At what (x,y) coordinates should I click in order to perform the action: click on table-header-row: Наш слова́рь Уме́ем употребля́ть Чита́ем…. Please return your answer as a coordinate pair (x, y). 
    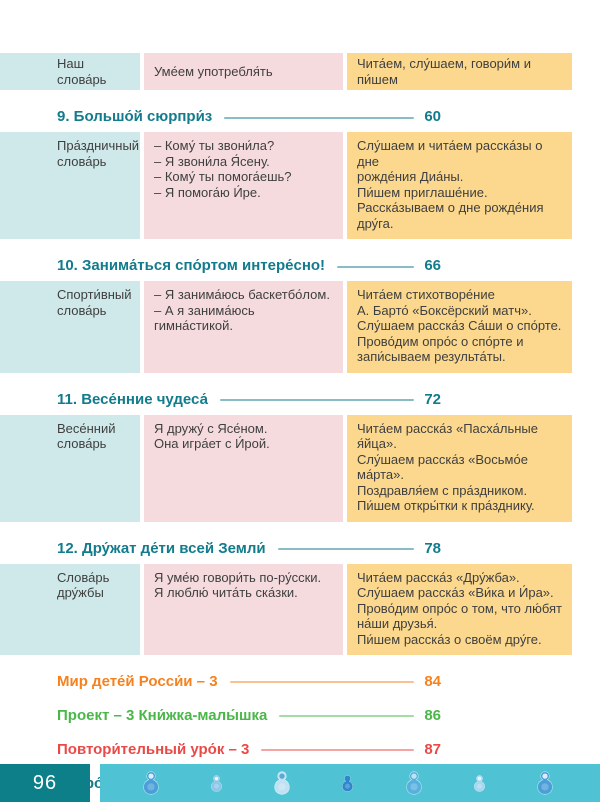
    Looking at the image, I should click on (286, 71).